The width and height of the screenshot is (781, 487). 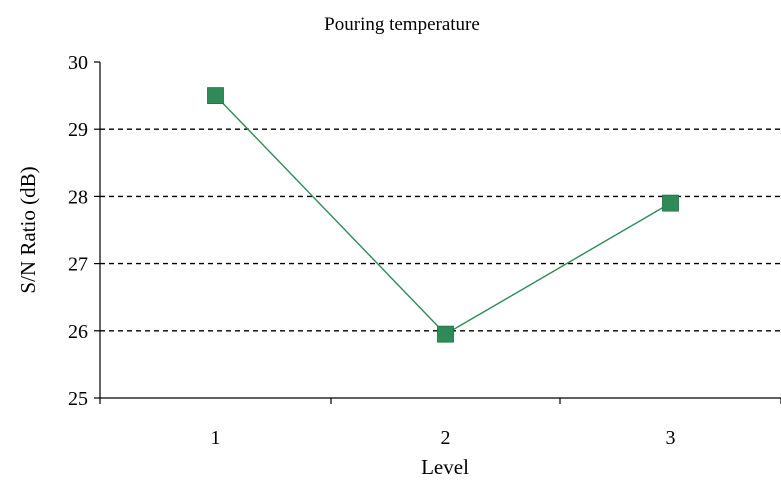 I want to click on y-tick-label: 25, so click(x=78, y=399).